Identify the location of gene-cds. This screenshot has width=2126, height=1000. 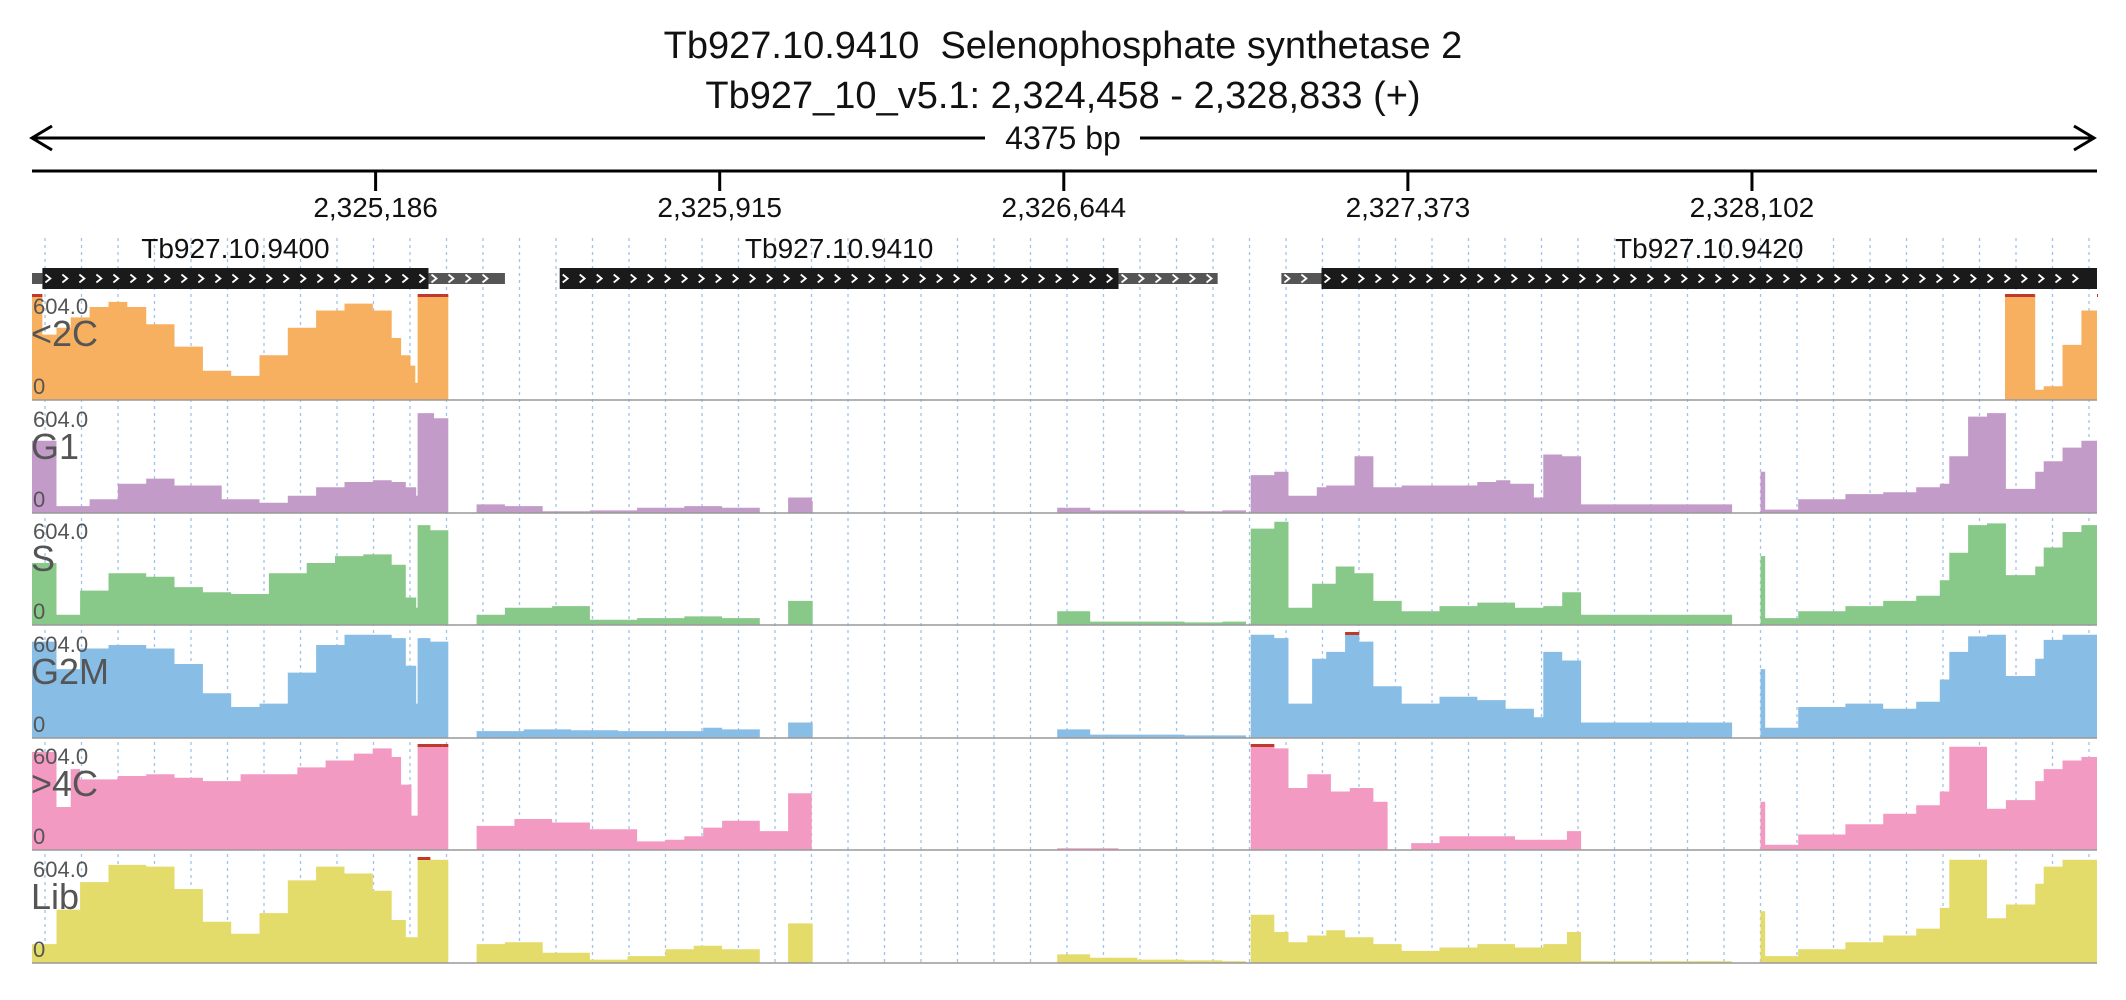
(1709, 278).